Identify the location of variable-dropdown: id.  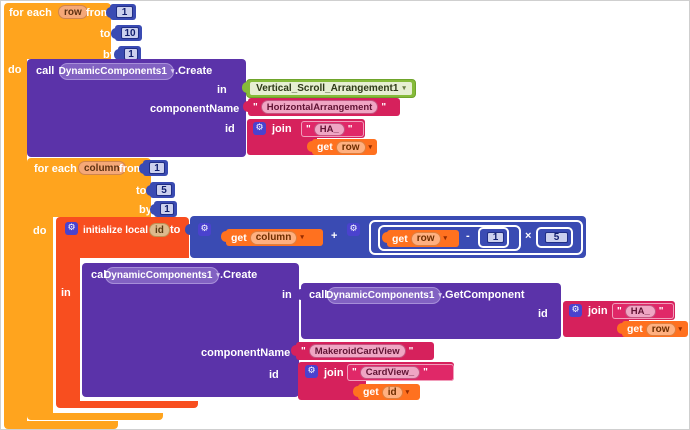
(392, 392).